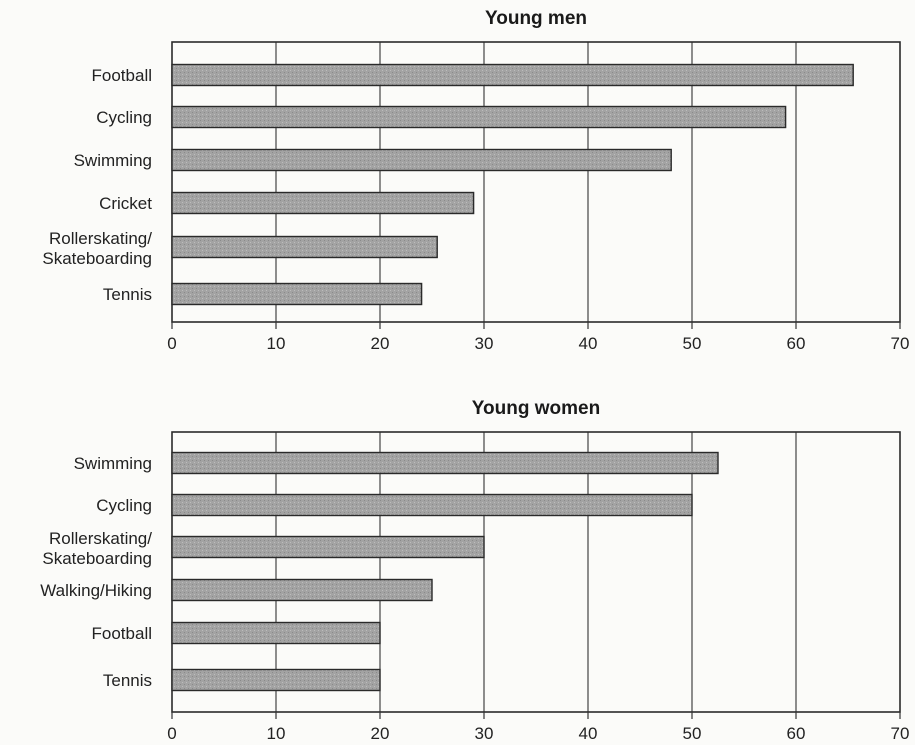 Image resolution: width=915 pixels, height=745 pixels. What do you see at coordinates (96, 590) in the screenshot?
I see `category-label: Walking/Hiking` at bounding box center [96, 590].